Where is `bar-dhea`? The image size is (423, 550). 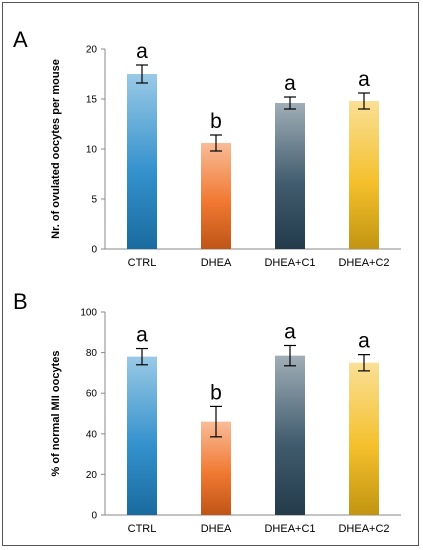
bar-dhea is located at coordinates (216, 196).